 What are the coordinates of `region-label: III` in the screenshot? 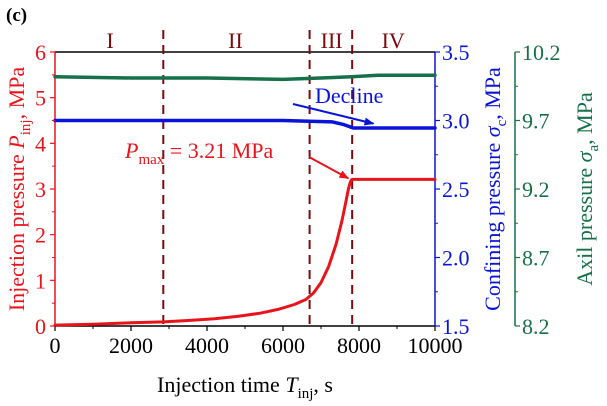 It's located at (332, 40).